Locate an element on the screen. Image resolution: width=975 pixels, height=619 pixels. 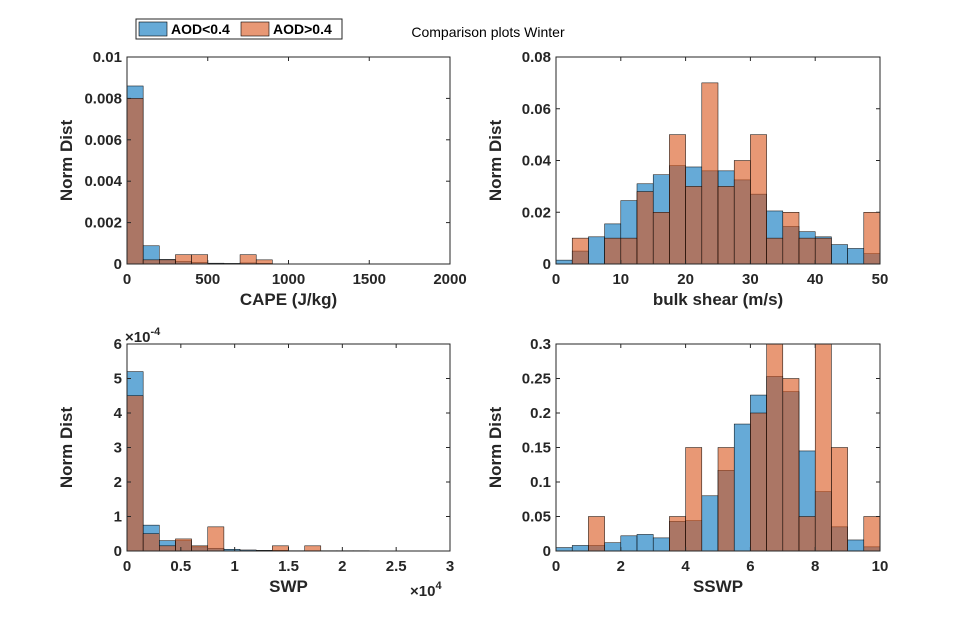
chart4-xtick-label-3: 4 is located at coordinates (685, 566).